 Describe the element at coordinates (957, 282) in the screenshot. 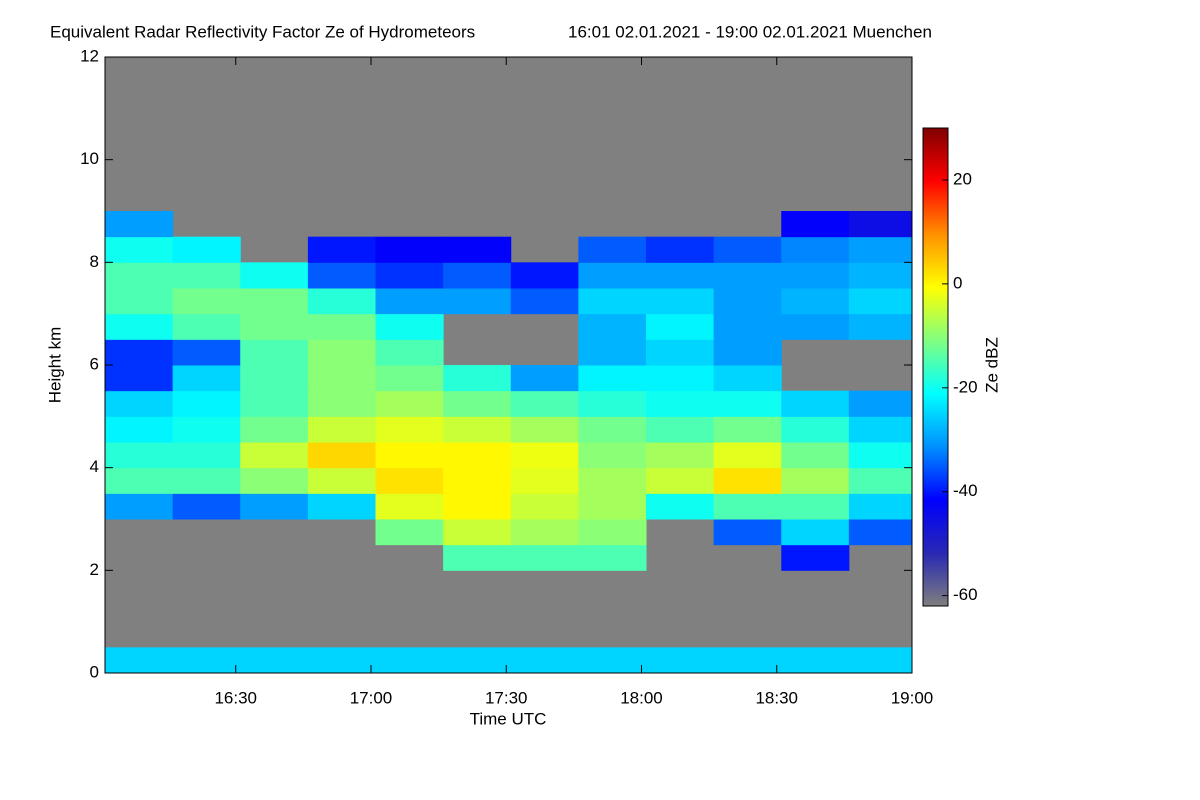

I see `colorbar-tick-label: 0` at that location.